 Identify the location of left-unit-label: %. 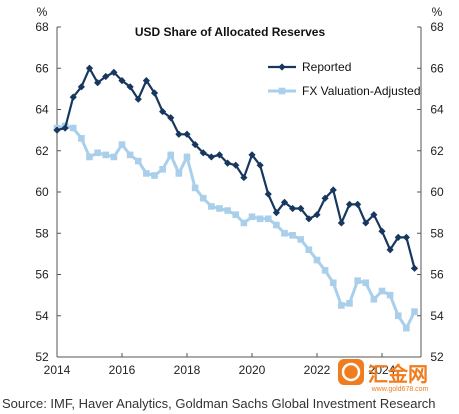
(42, 12).